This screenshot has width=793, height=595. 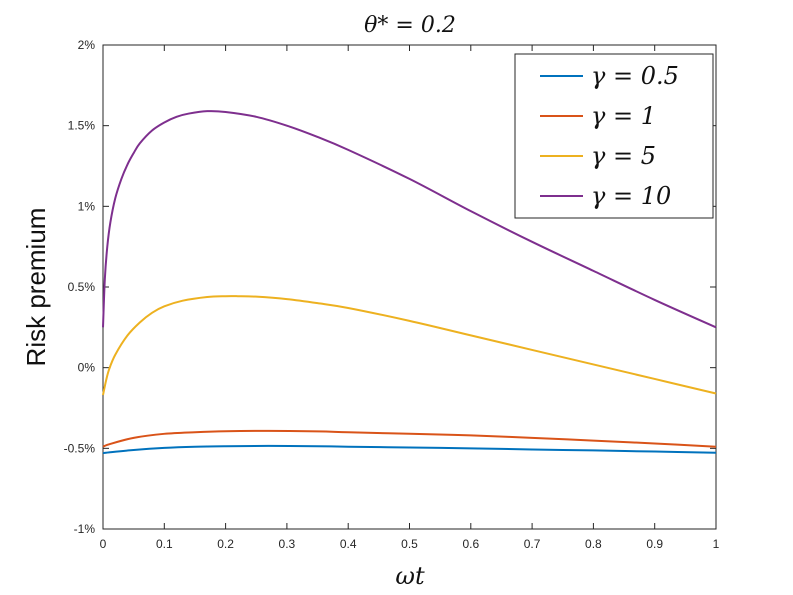 What do you see at coordinates (225, 544) in the screenshot?
I see `x-tick-label: 0.2` at bounding box center [225, 544].